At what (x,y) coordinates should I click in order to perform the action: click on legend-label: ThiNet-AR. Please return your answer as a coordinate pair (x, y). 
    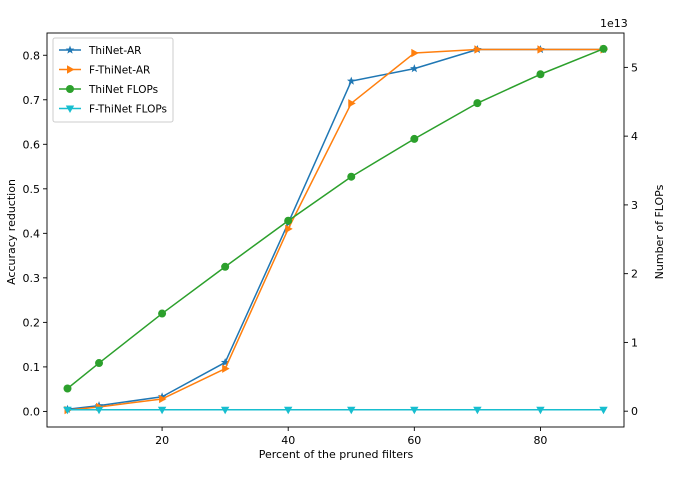
    Looking at the image, I should click on (114, 51).